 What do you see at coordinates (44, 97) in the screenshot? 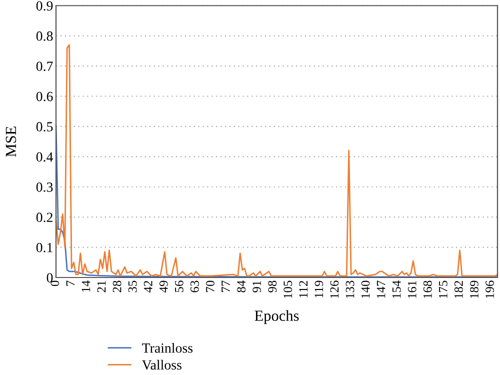
I see `y-tick-label: 0.6` at bounding box center [44, 97].